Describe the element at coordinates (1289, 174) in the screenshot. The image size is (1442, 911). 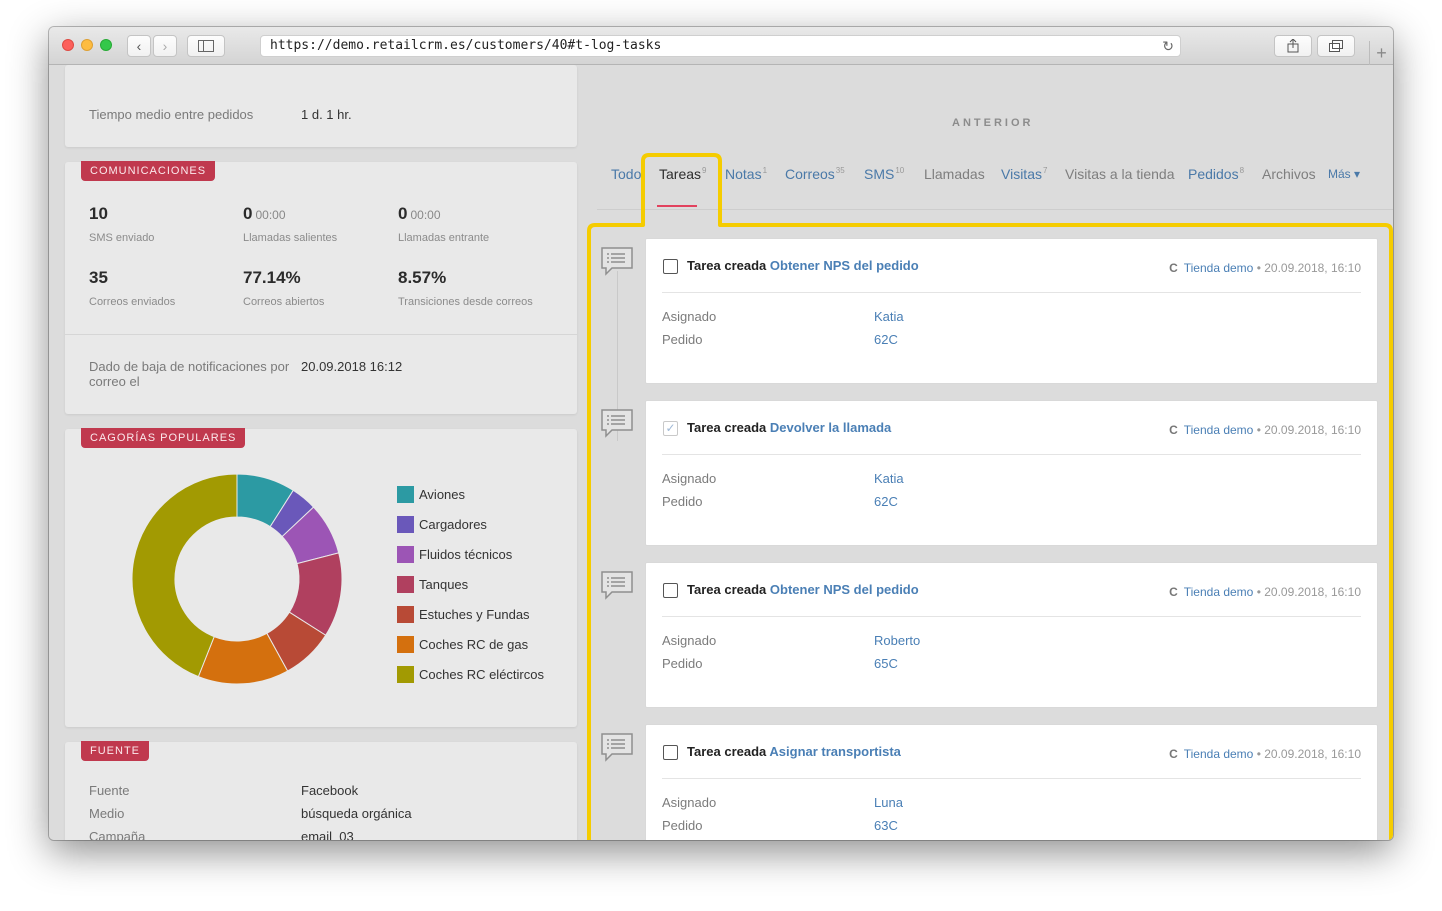
I see `tab-archivos: Archivos` at that location.